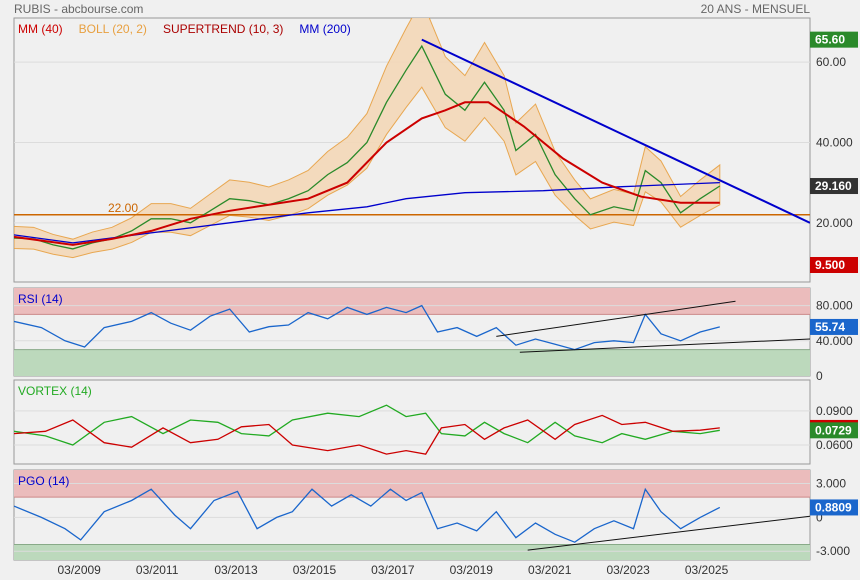 Image resolution: width=860 pixels, height=580 pixels. I want to click on rsi-y-tick-label: 0, so click(819, 376).